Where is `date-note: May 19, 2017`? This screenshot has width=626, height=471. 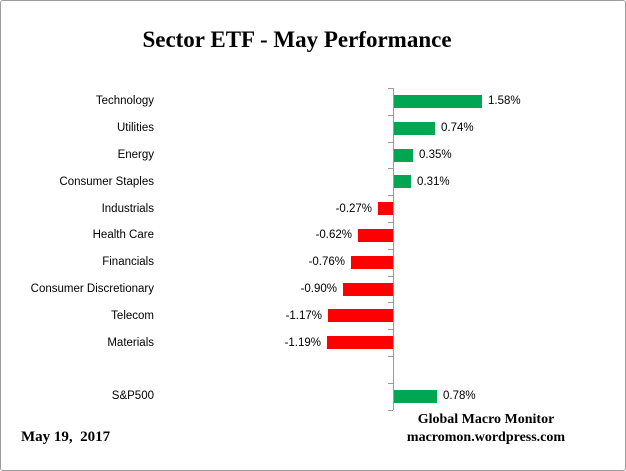 date-note: May 19, 2017 is located at coordinates (66, 437).